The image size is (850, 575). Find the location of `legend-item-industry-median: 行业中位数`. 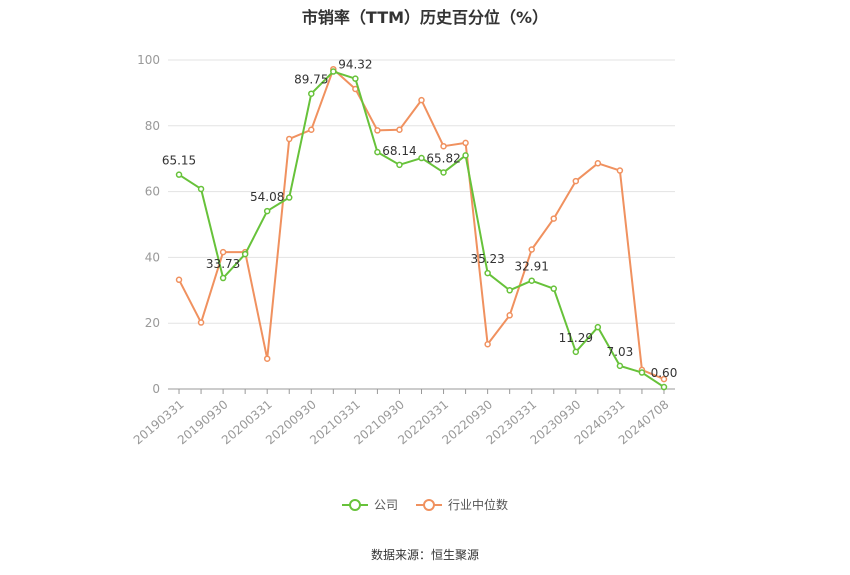

legend-item-industry-median: 行业中位数 is located at coordinates (462, 504).